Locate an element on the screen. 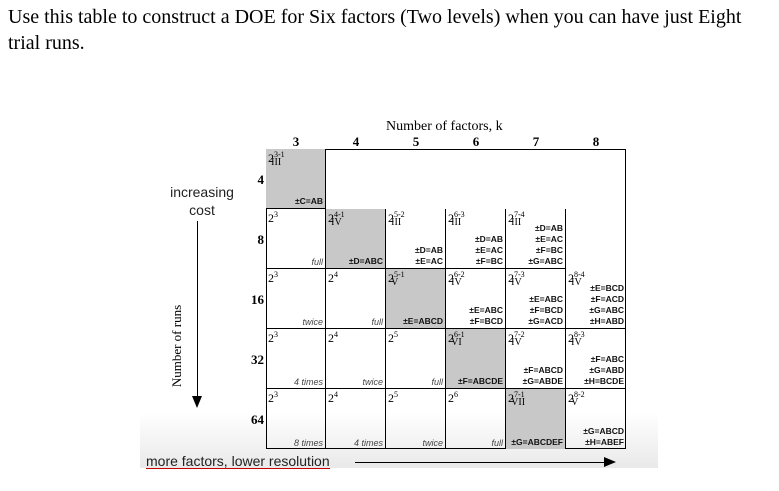 The height and width of the screenshot is (491, 779). design-exponent: 6 is located at coordinates (456, 394).